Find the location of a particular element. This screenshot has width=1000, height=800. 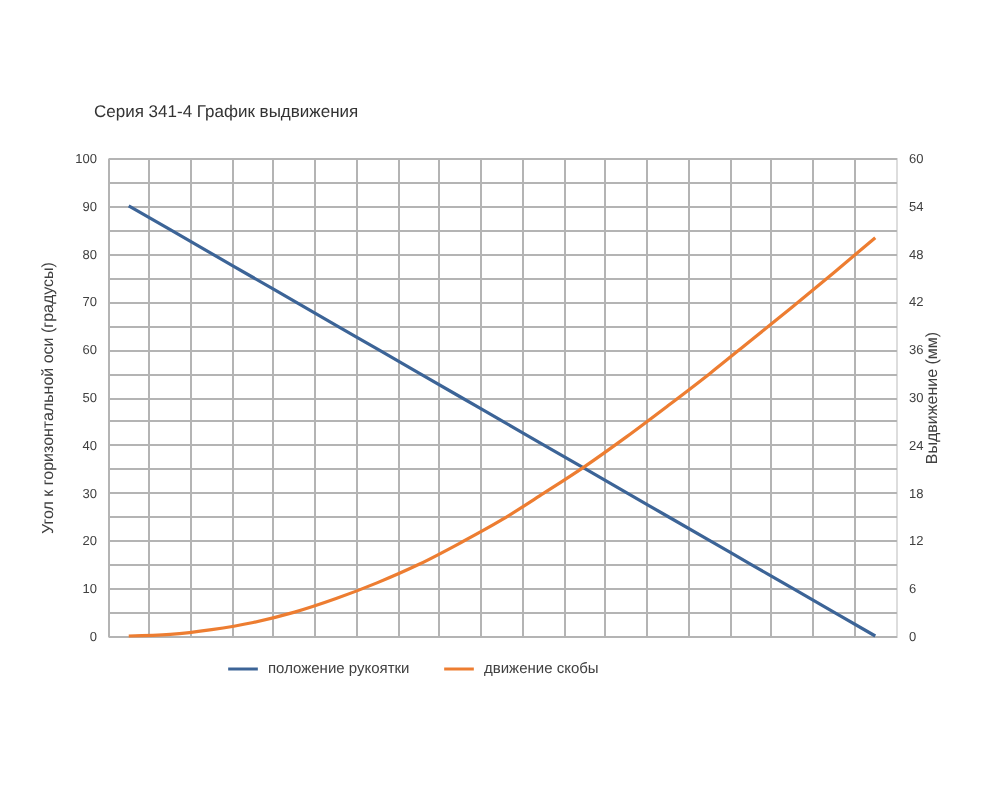

y2-axis-title: Выдвижение (мм) is located at coordinates (932, 398).